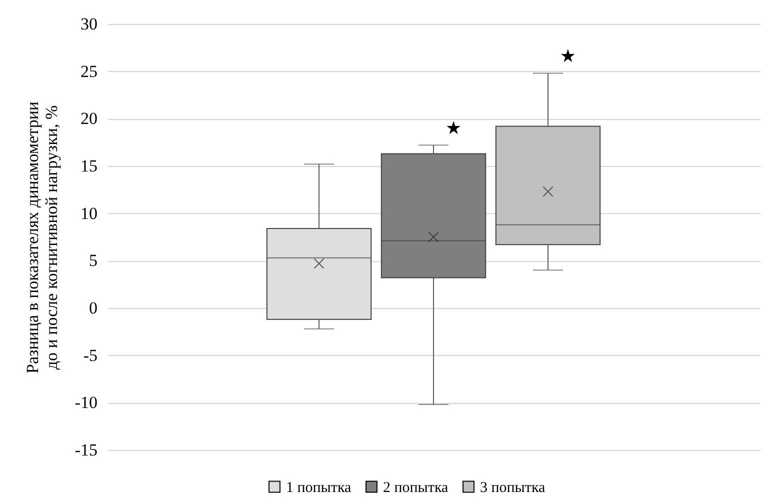  Describe the element at coordinates (86, 450) in the screenshot. I see `y-tick-label: -15` at that location.